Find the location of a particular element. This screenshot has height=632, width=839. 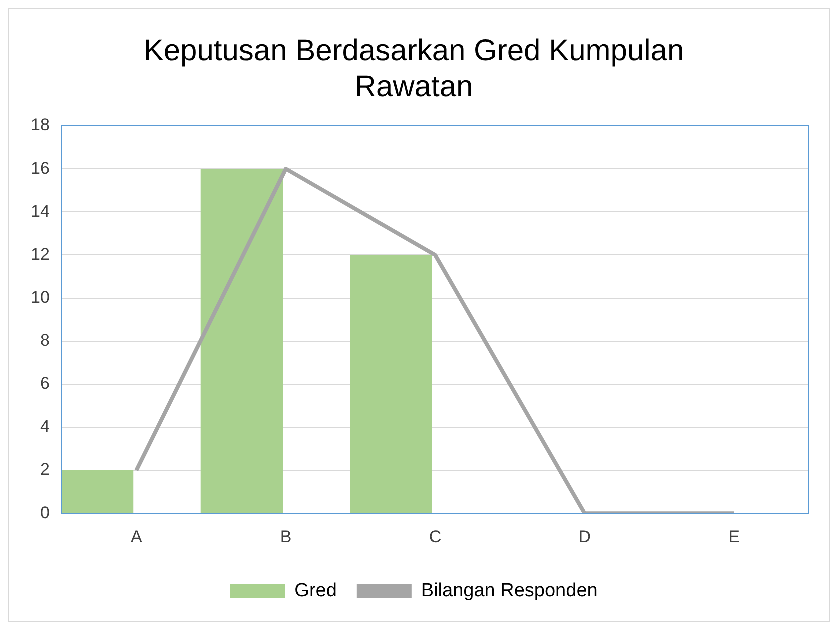

x-tick-label: A is located at coordinates (136, 536).